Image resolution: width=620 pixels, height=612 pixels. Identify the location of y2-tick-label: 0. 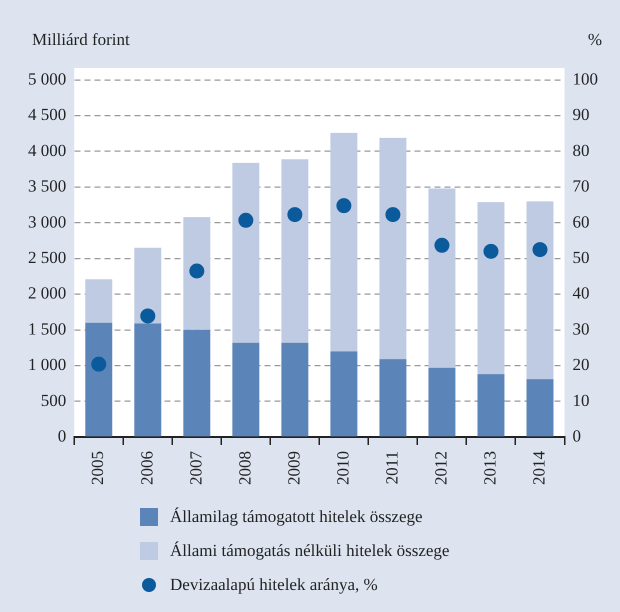
(576, 436).